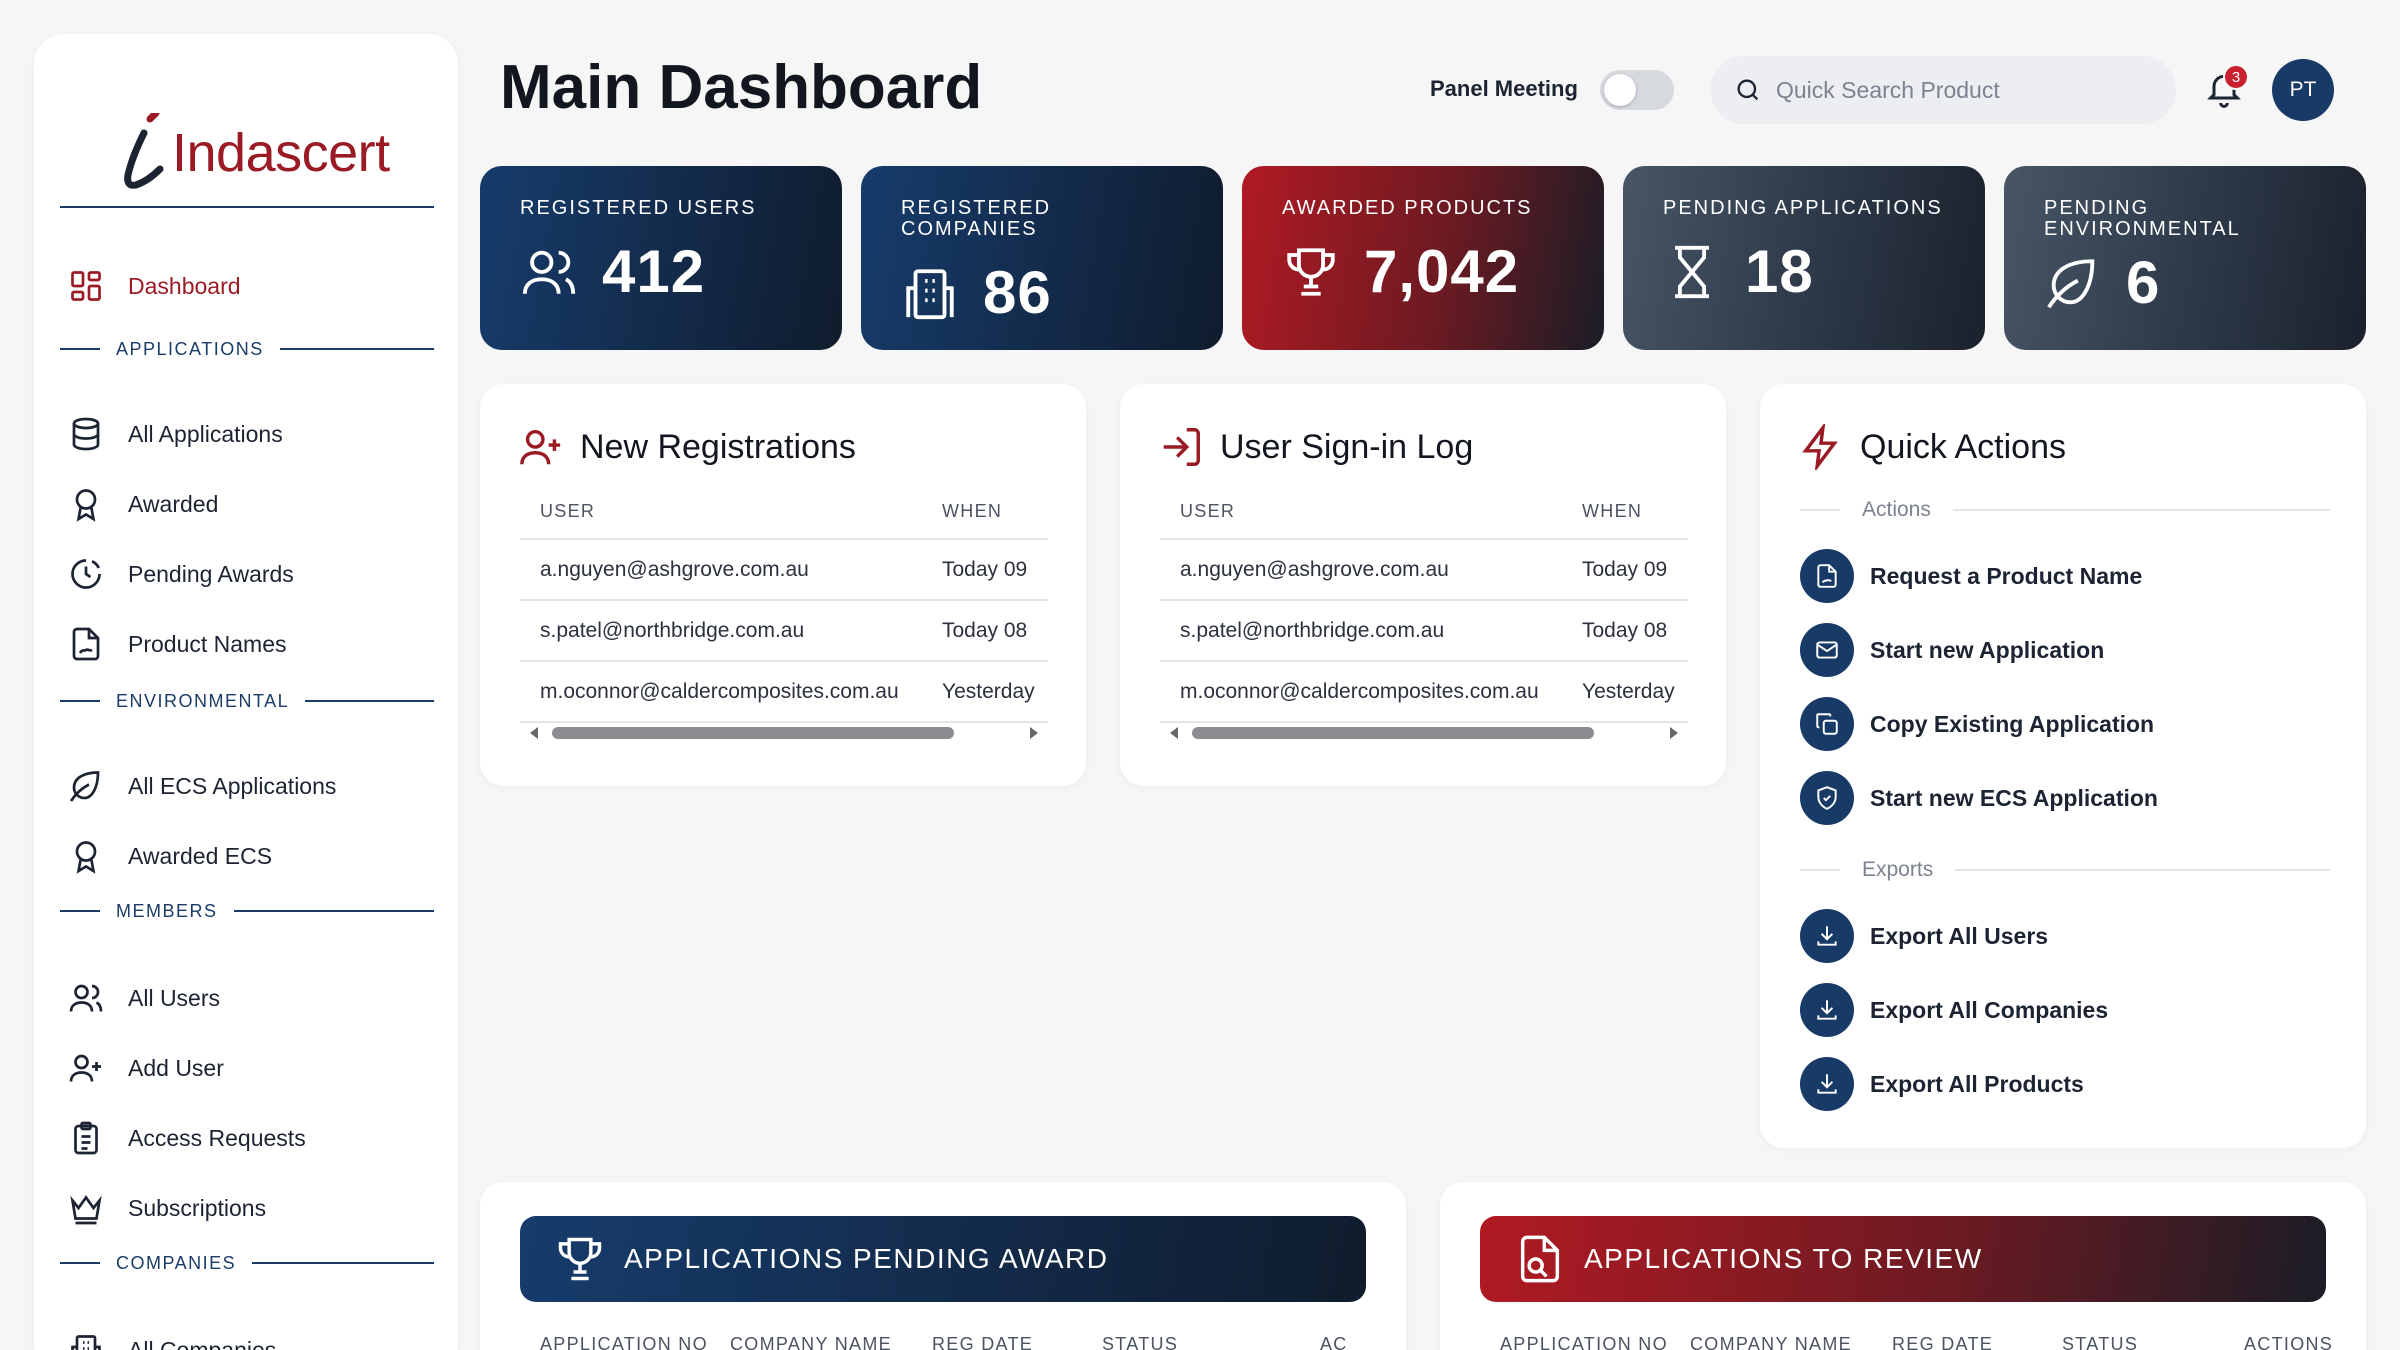  What do you see at coordinates (1334, 1342) in the screenshot?
I see `column-actions: AC` at bounding box center [1334, 1342].